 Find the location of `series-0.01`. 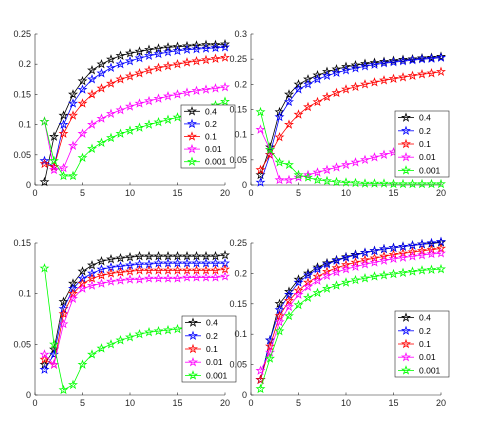

series-0.01 is located at coordinates (350, 311).